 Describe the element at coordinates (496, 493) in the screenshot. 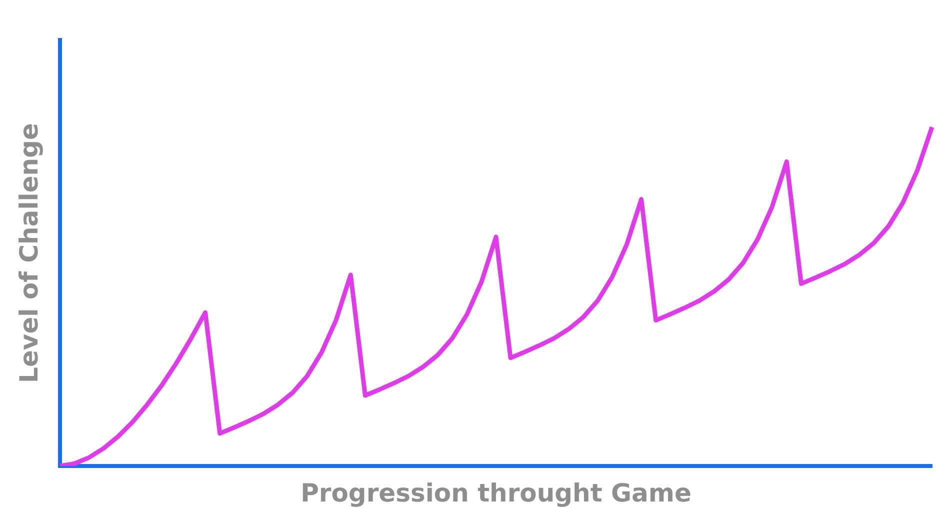

I see `x-axis-title: Progression throught Game` at that location.